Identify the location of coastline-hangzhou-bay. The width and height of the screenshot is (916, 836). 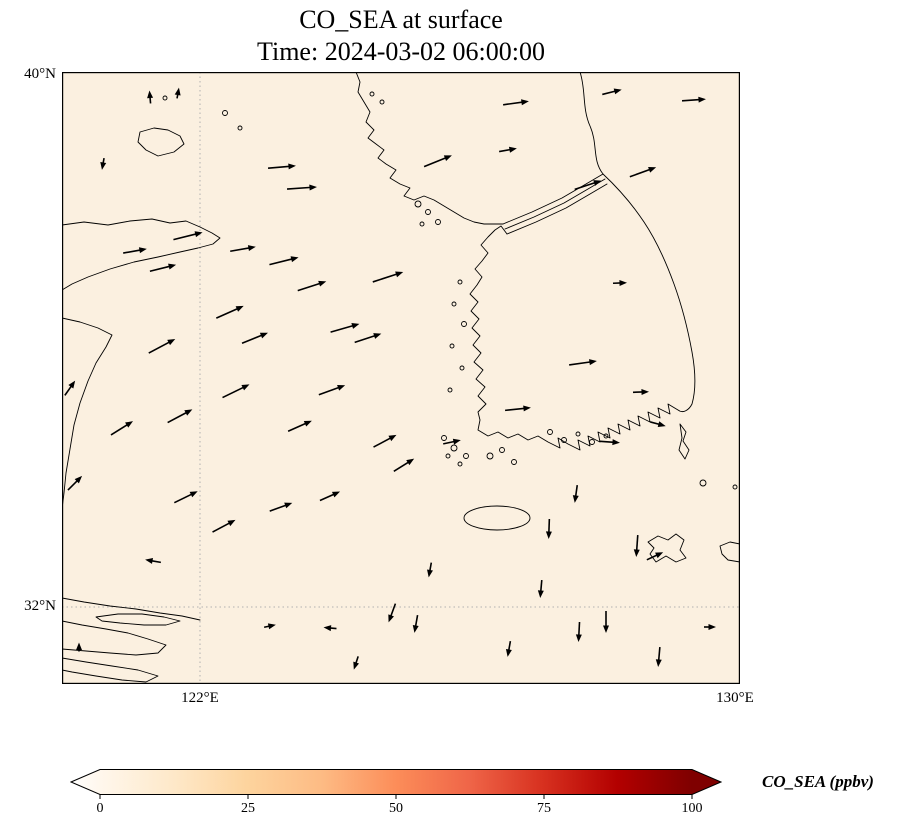
(110, 670).